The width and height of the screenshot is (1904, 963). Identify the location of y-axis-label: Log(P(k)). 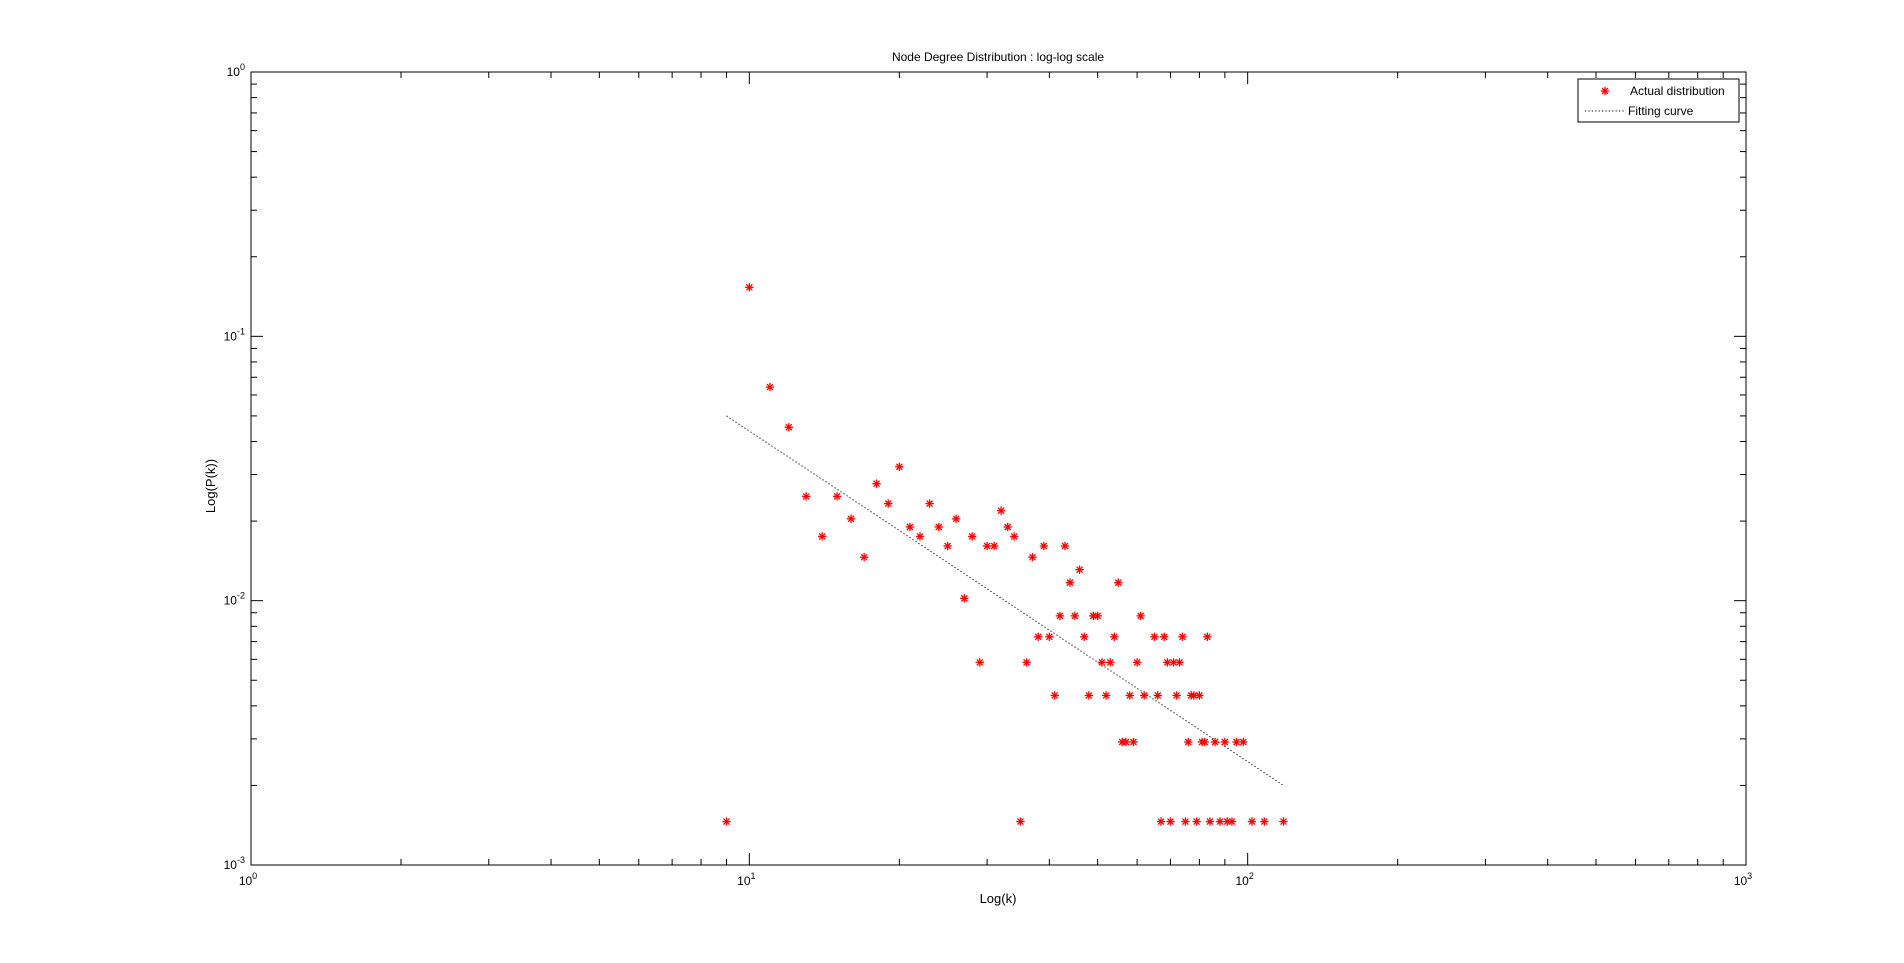
(210, 486).